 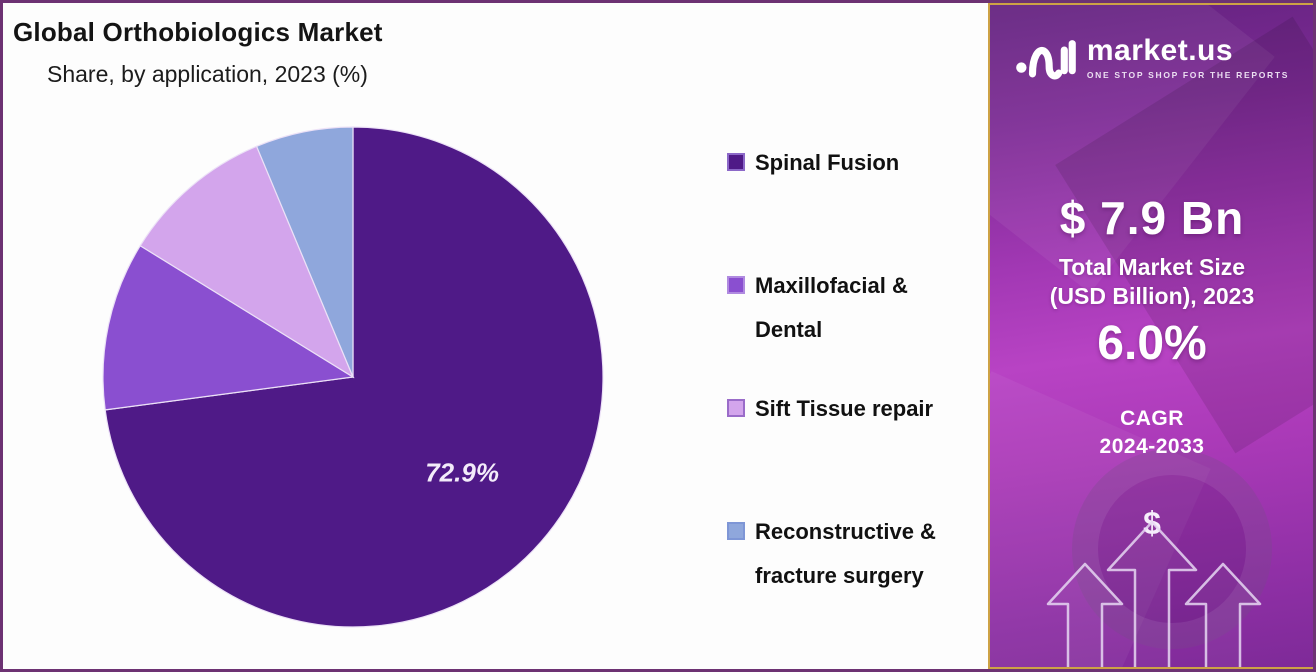 I want to click on cagr-value: 6.0%, so click(x=1152, y=343).